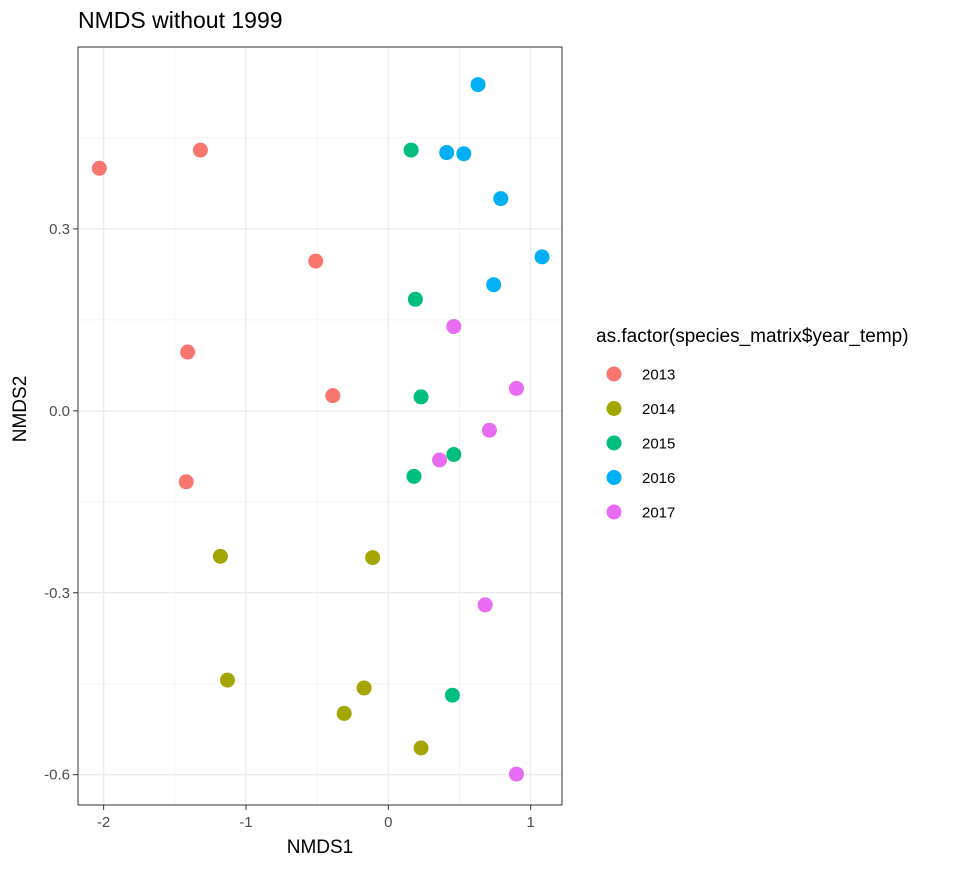 The width and height of the screenshot is (973, 870). Describe the element at coordinates (59, 229) in the screenshot. I see `y-tick-label: 0.3` at that location.